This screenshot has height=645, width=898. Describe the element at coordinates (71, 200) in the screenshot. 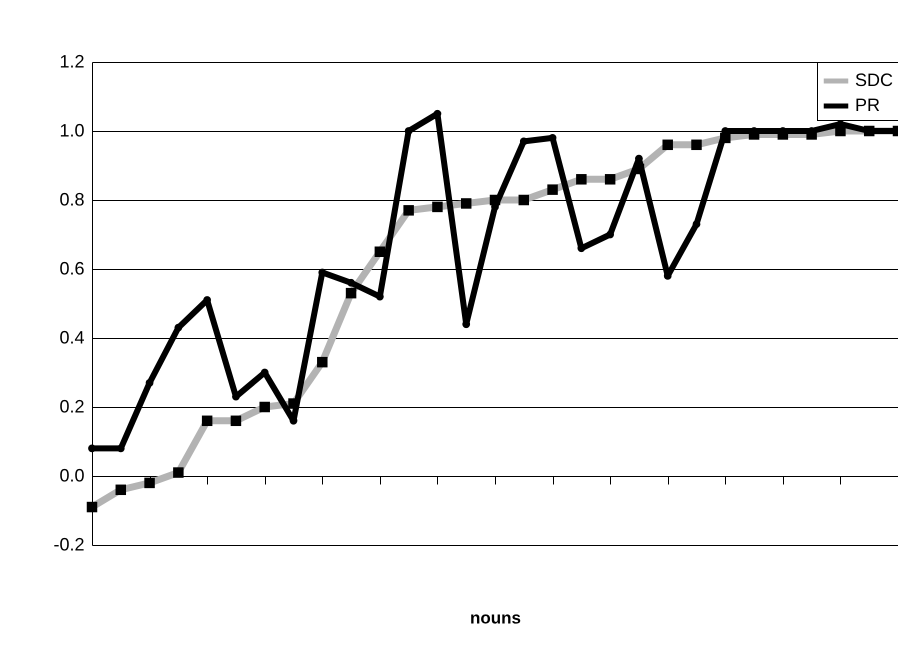

I see `y-tick-label: 0.8` at that location.